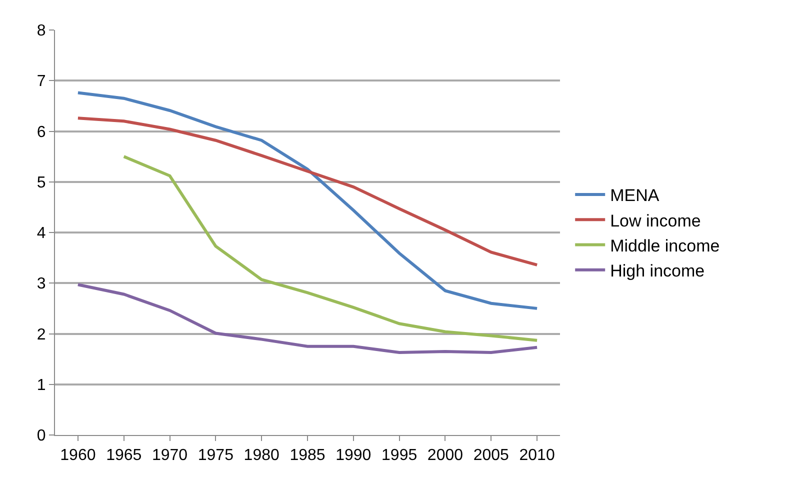 The width and height of the screenshot is (810, 490). What do you see at coordinates (354, 455) in the screenshot?
I see `x-tick-label: 1990` at bounding box center [354, 455].